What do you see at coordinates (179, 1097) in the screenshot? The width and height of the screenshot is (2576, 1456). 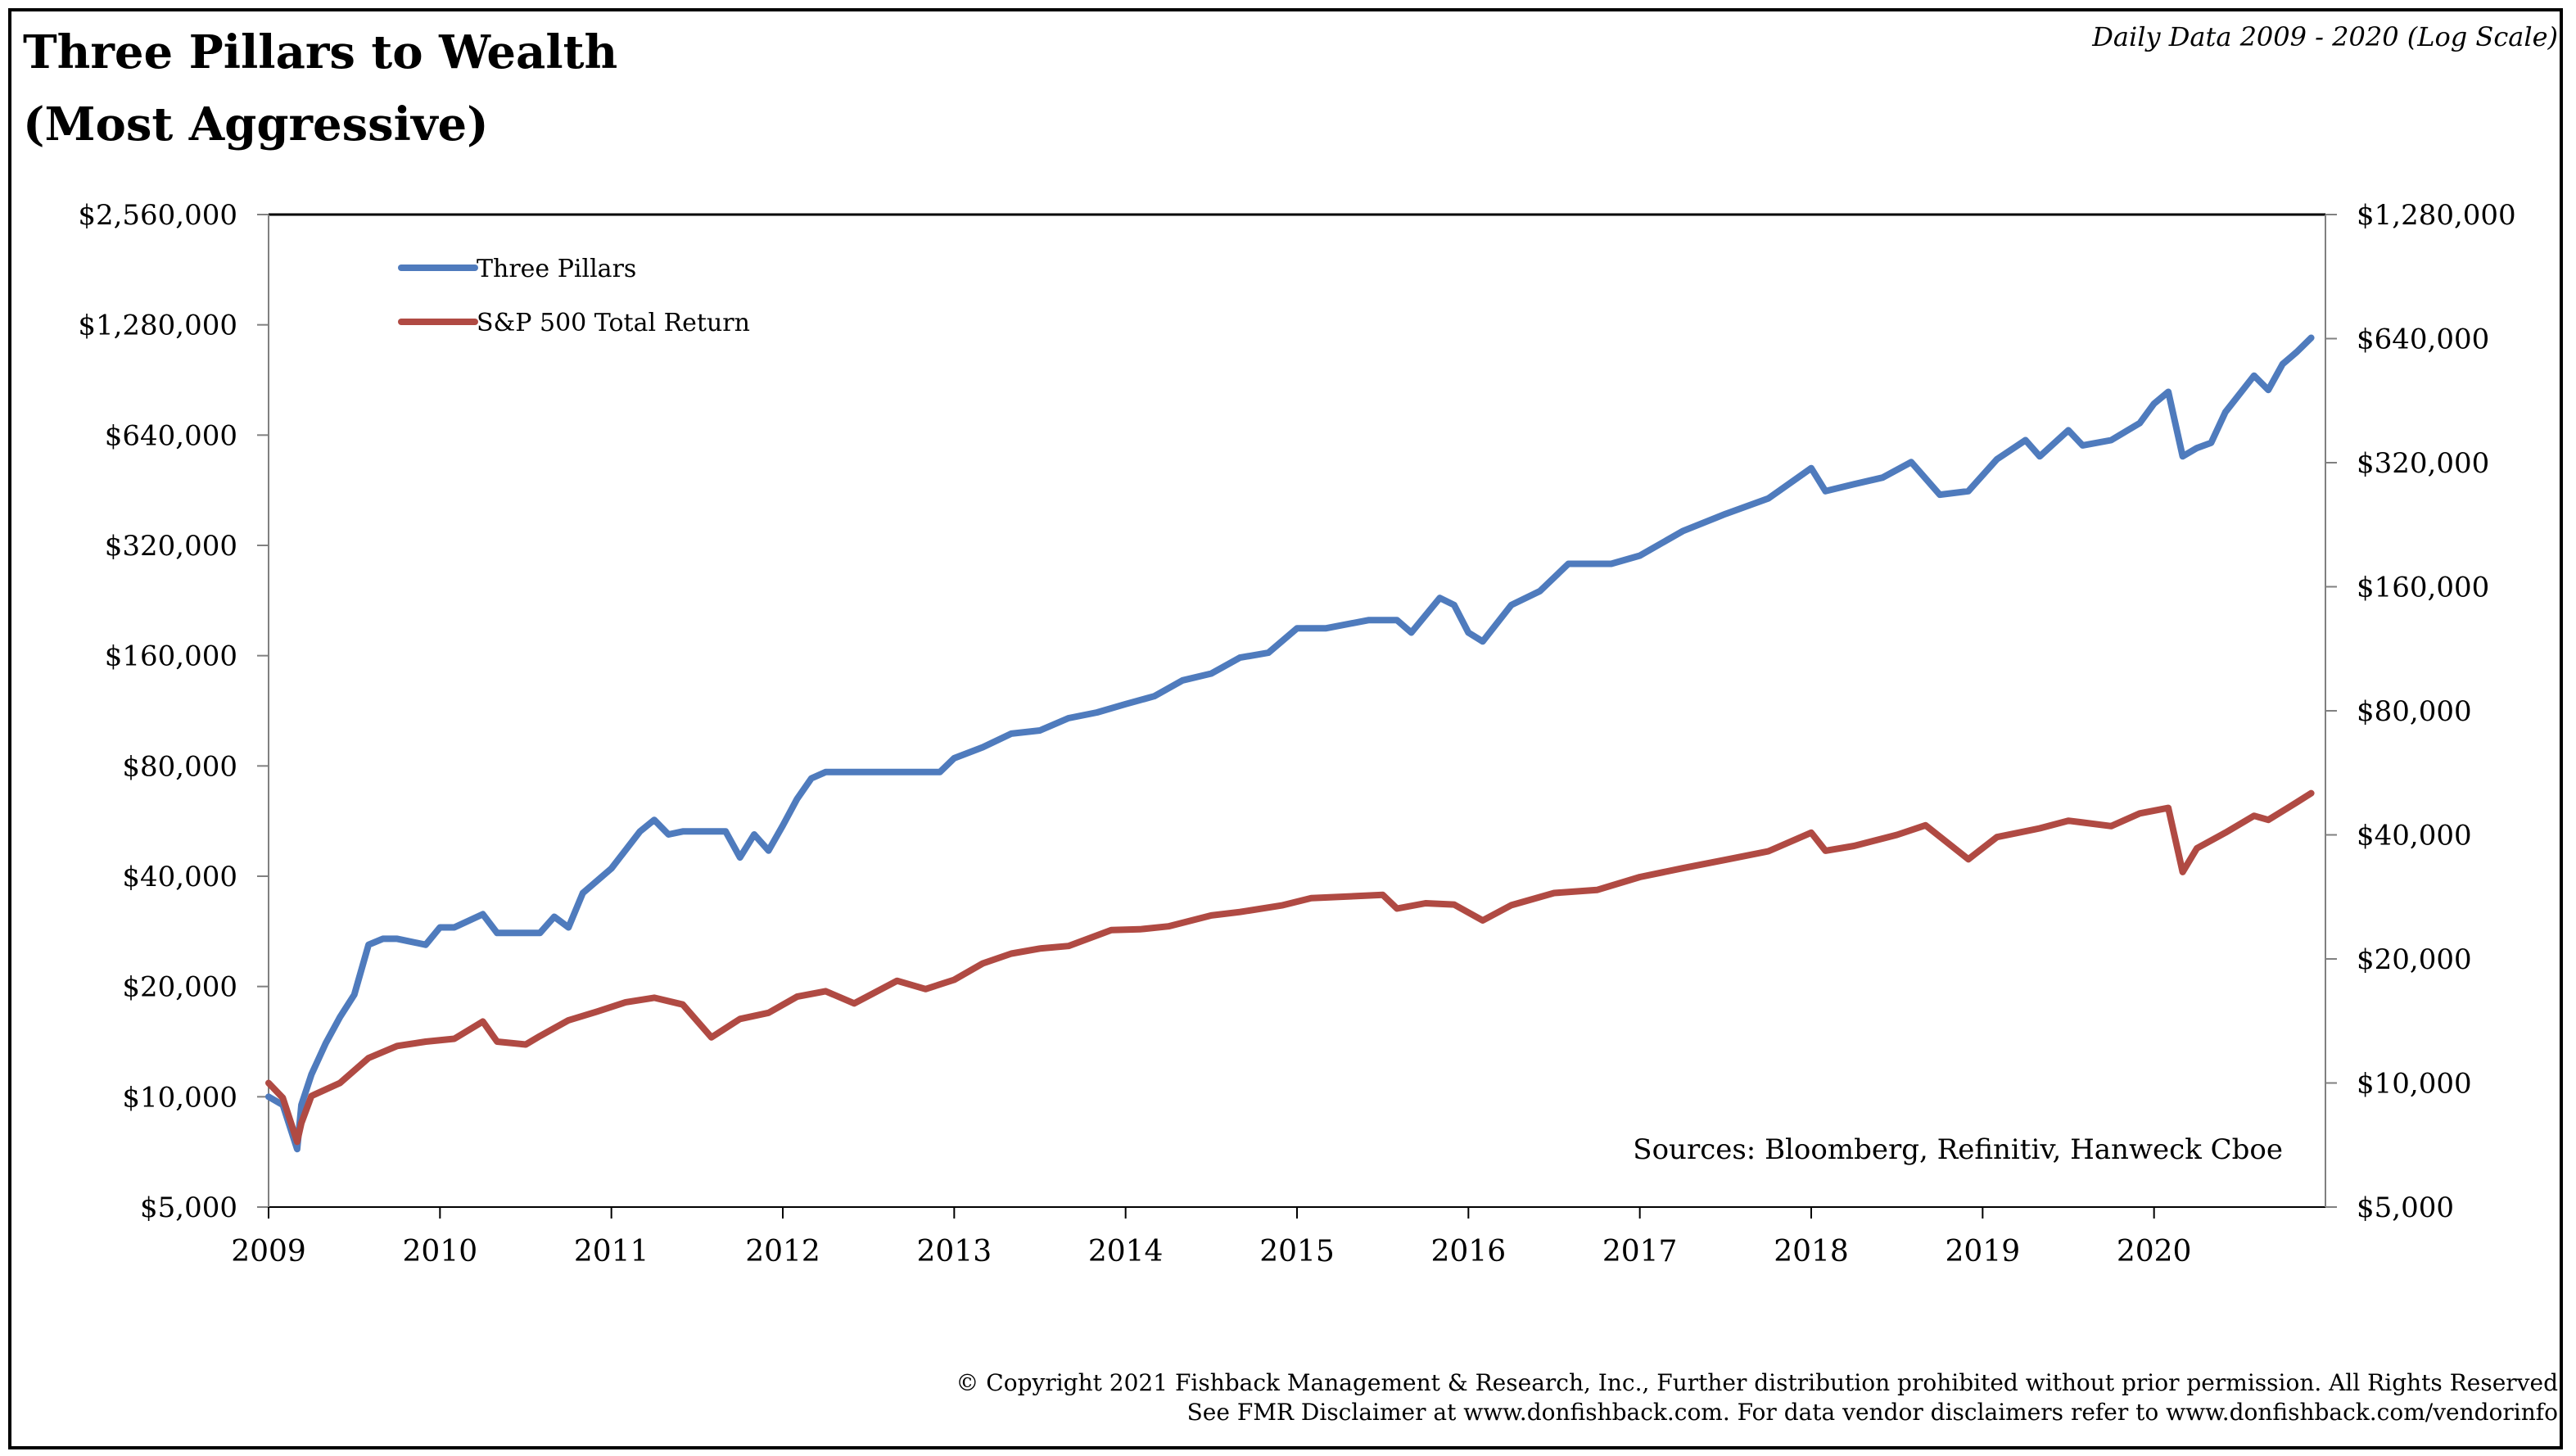 I see `left-y-tick-label: $10,000` at bounding box center [179, 1097].